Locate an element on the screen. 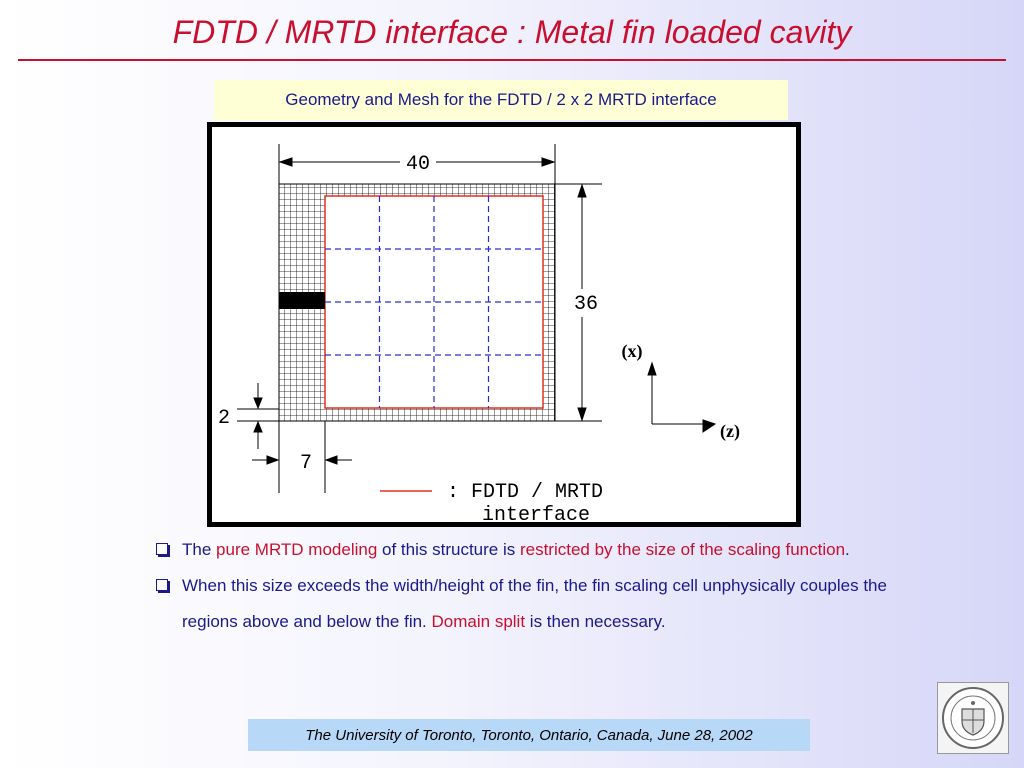 Image resolution: width=1024 pixels, height=768 pixels. legend-label-line1: : FDTD / MRTD is located at coordinates (525, 492).